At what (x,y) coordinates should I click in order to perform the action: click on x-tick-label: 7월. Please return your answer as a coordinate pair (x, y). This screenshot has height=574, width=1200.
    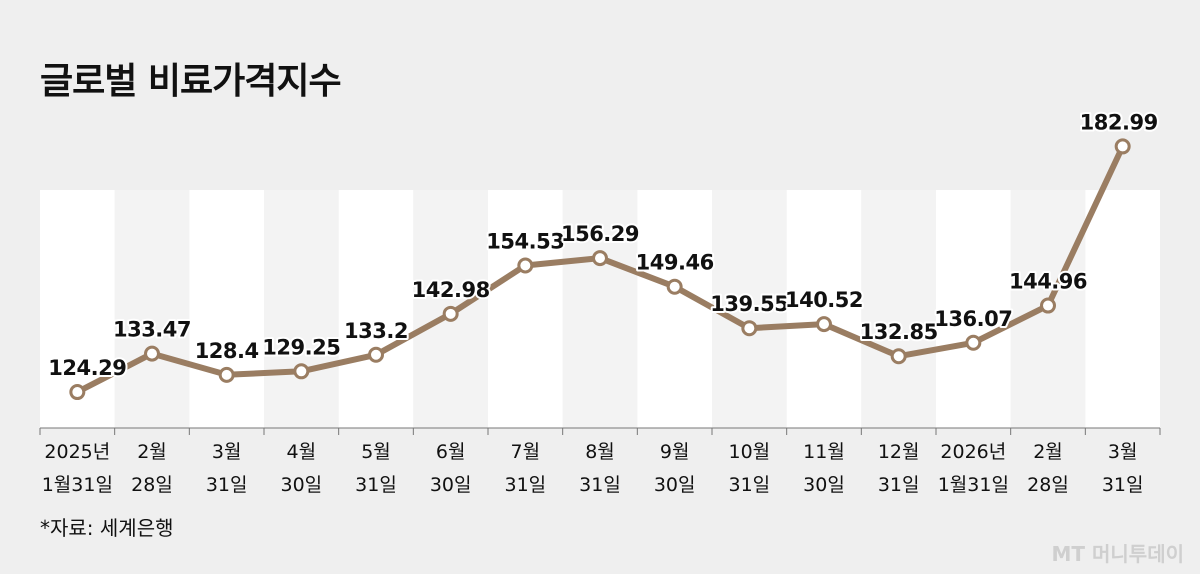
    Looking at the image, I should click on (526, 452).